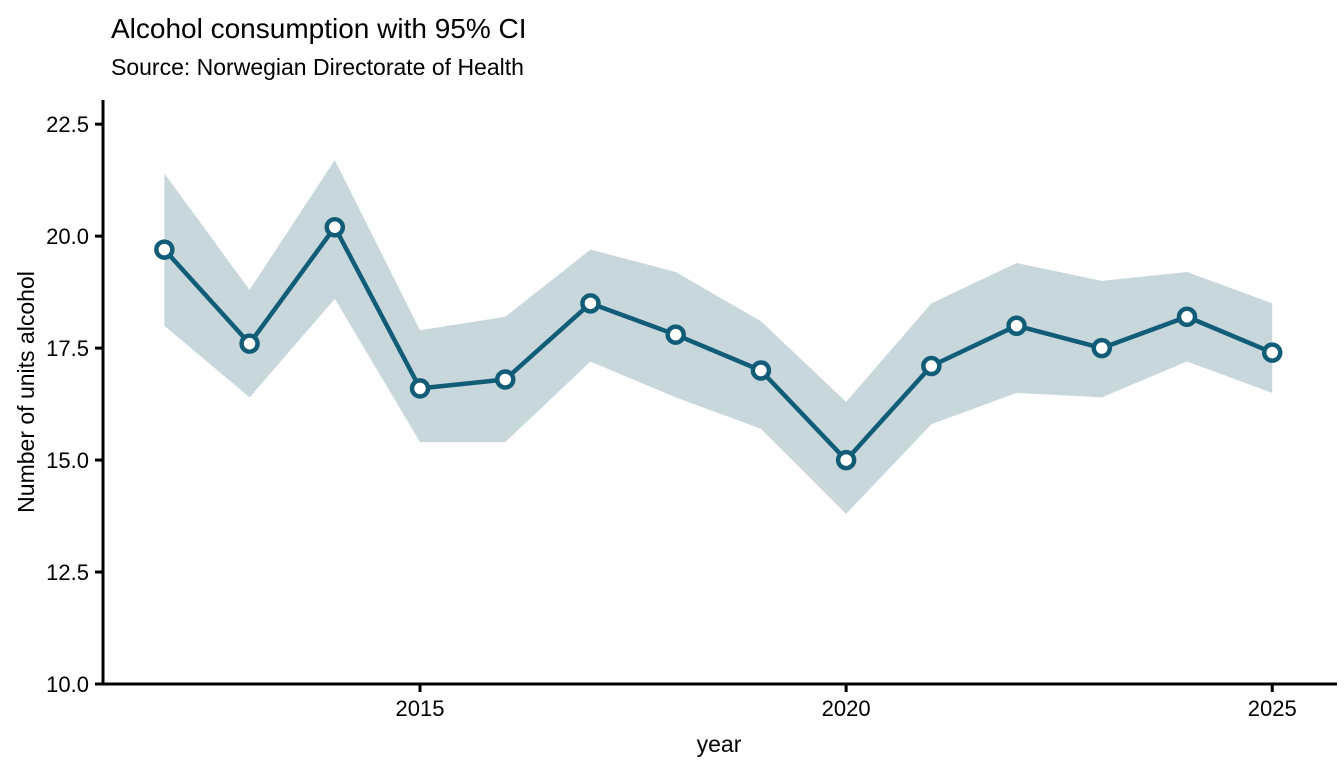  I want to click on data-point-2012, so click(164, 249).